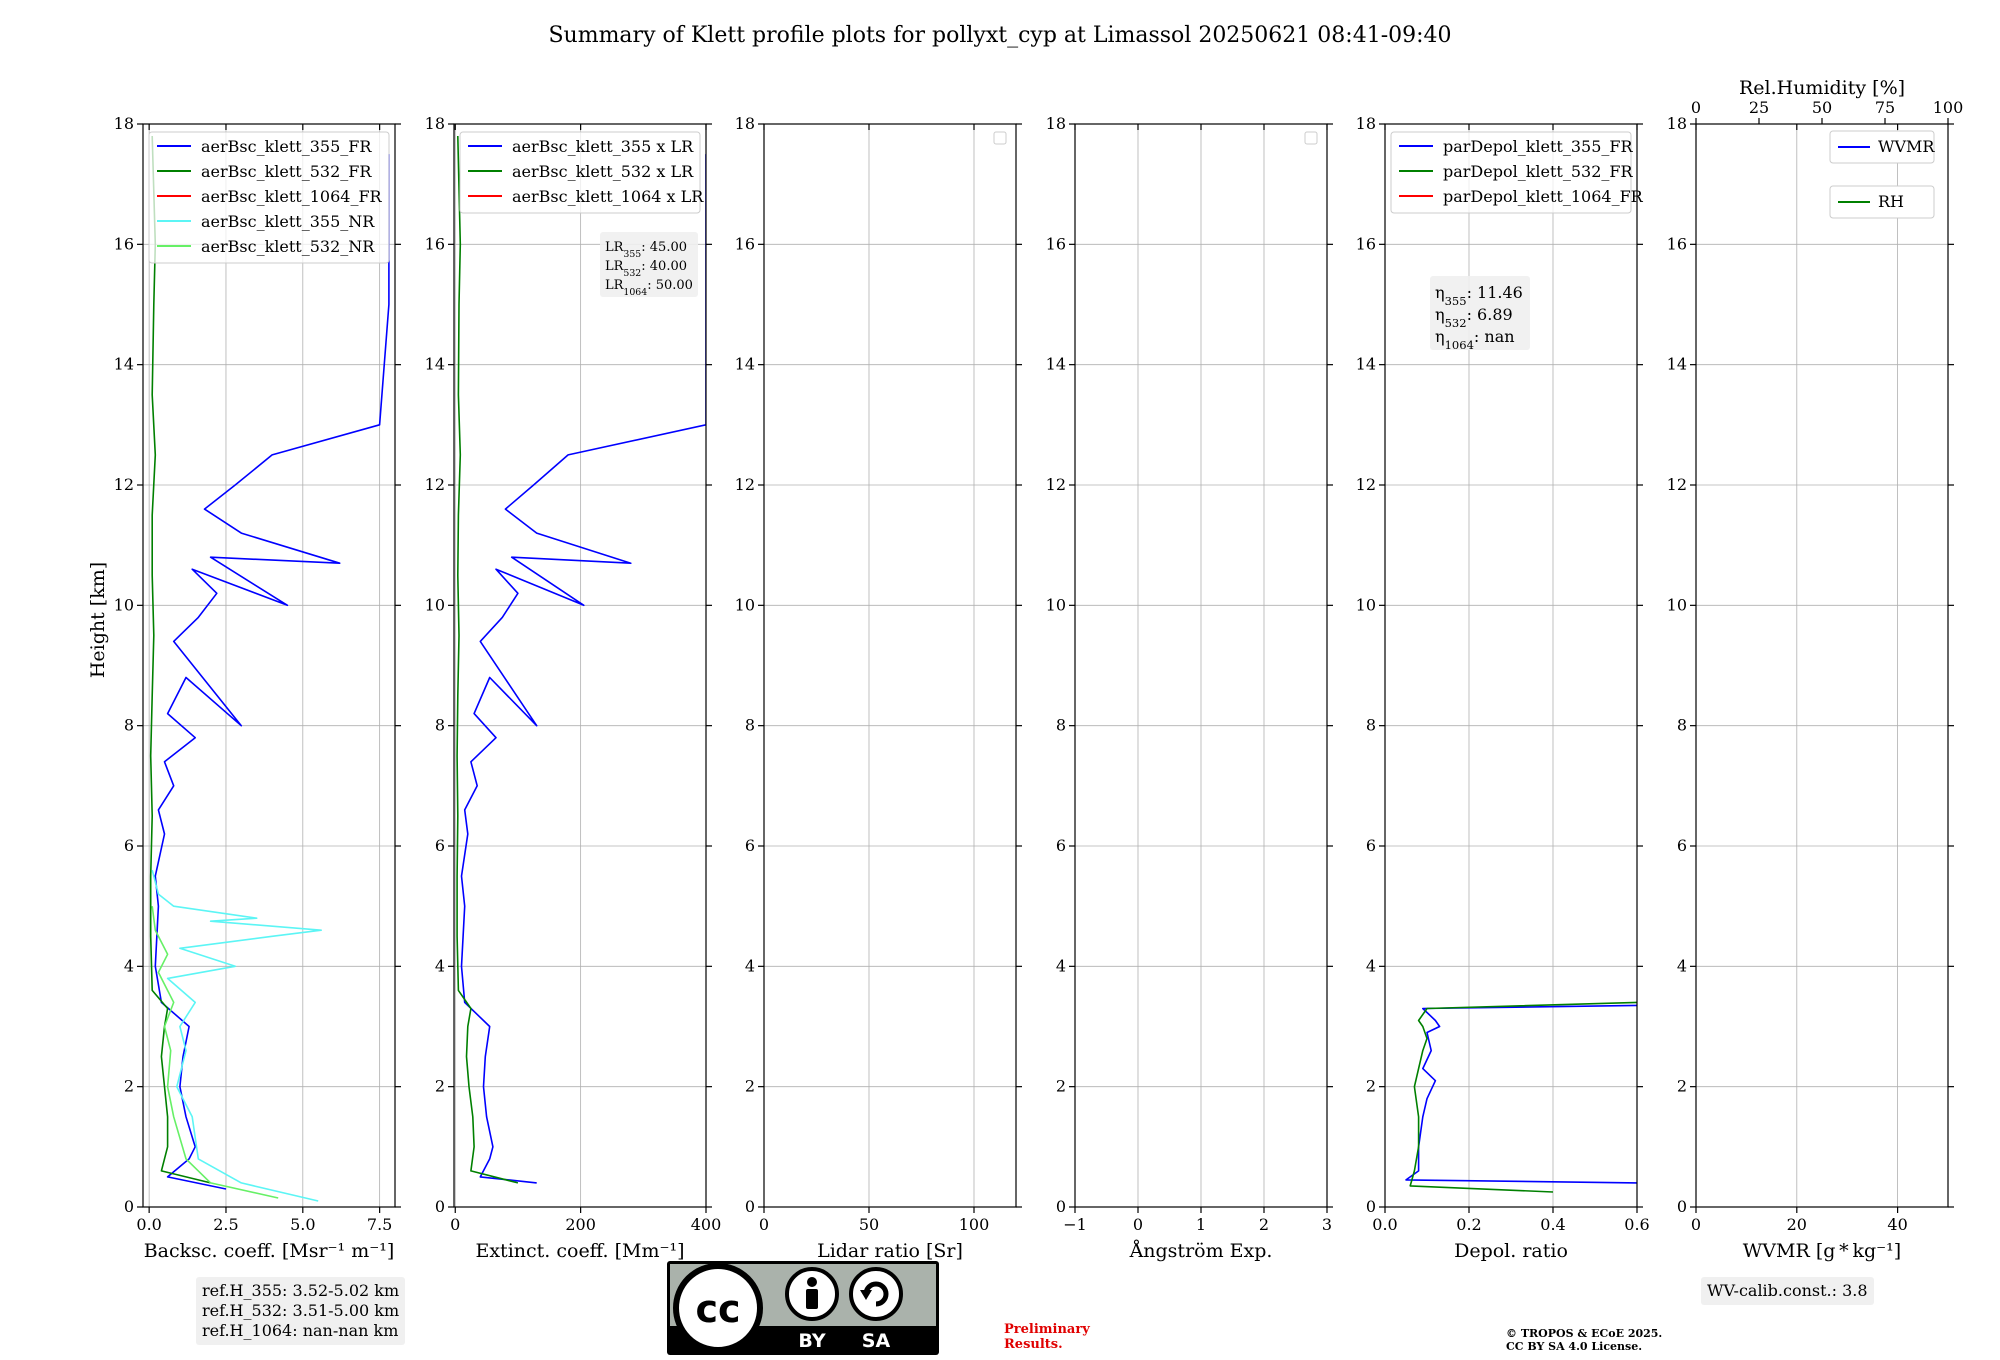 This screenshot has height=1360, width=2000. Describe the element at coordinates (1538, 146) in the screenshot. I see `legend-entry: parDepol_klett_355_FR` at that location.